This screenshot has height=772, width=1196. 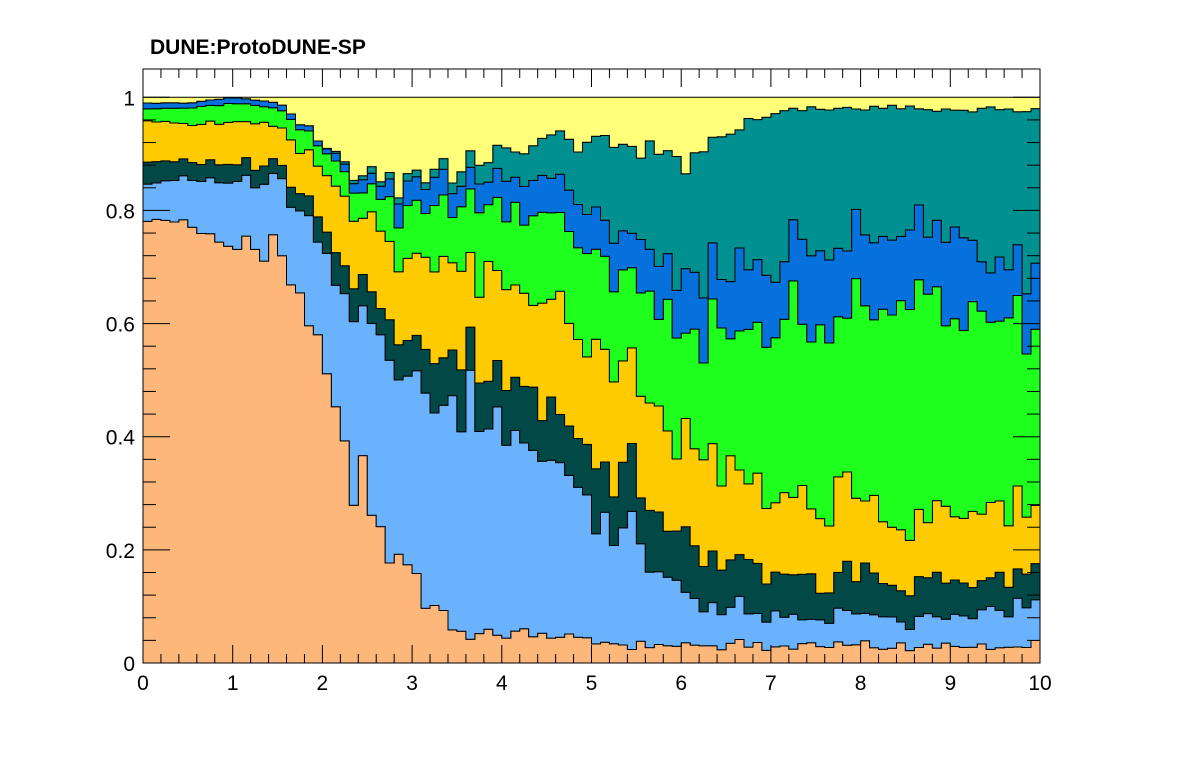 What do you see at coordinates (861, 683) in the screenshot?
I see `x-tick-label: 8` at bounding box center [861, 683].